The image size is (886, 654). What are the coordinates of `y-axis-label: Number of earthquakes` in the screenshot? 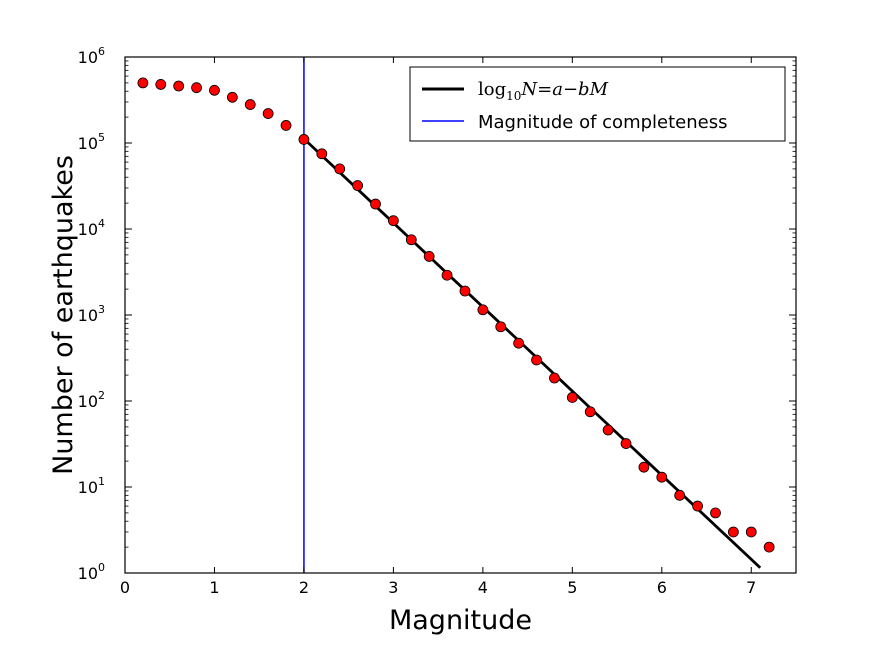 It's located at (63, 315).